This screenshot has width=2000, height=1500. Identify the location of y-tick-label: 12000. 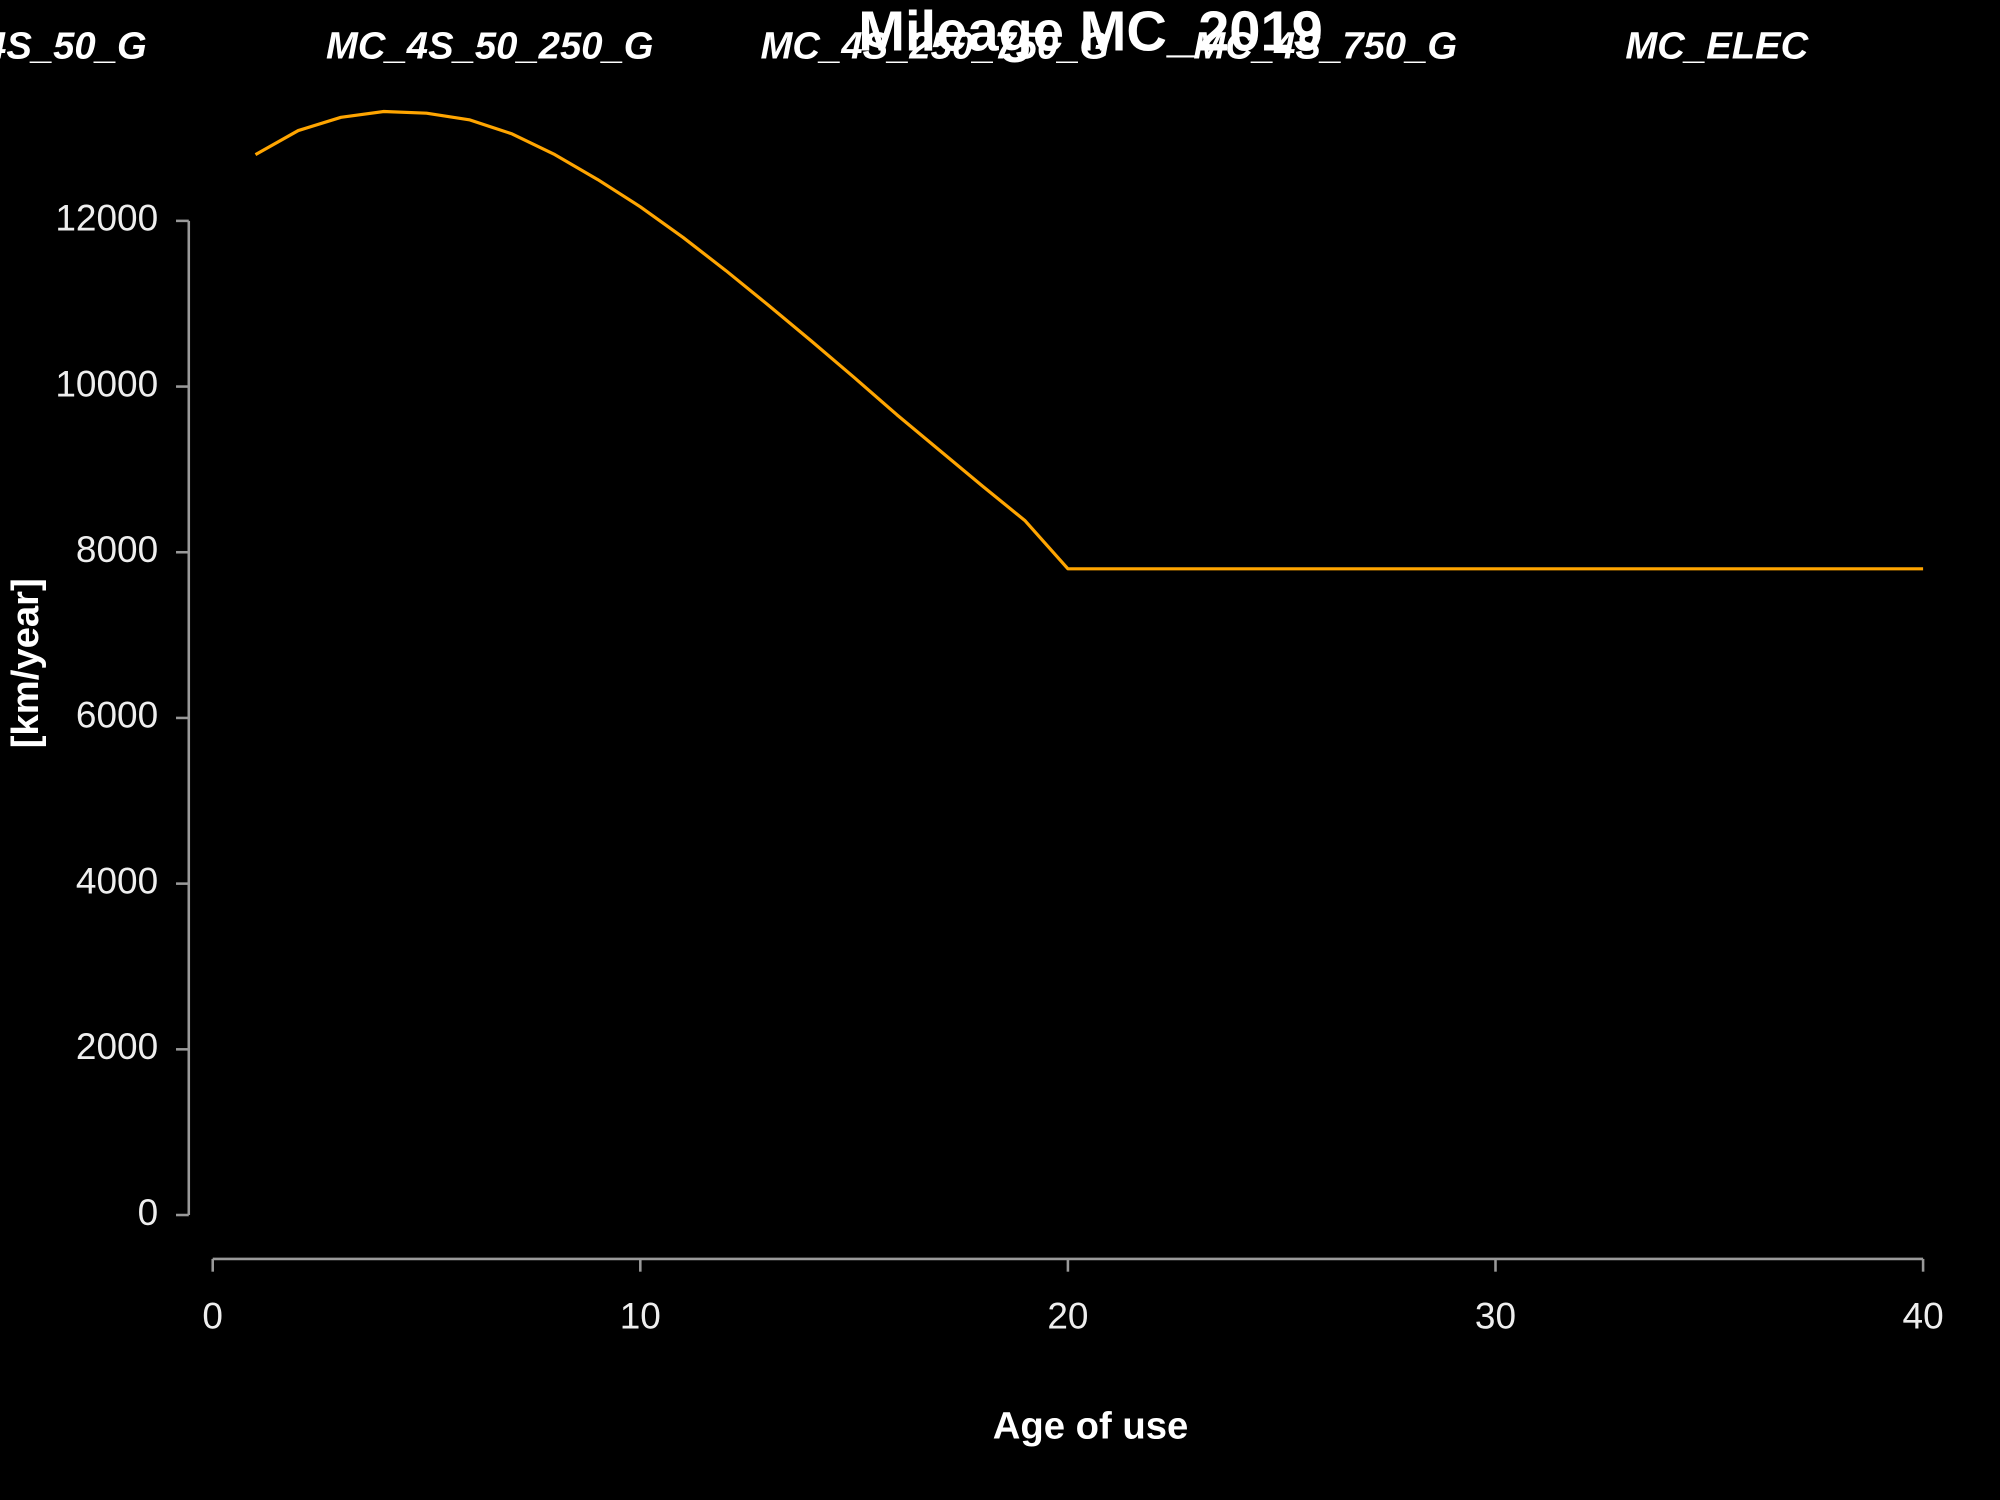
(106, 218).